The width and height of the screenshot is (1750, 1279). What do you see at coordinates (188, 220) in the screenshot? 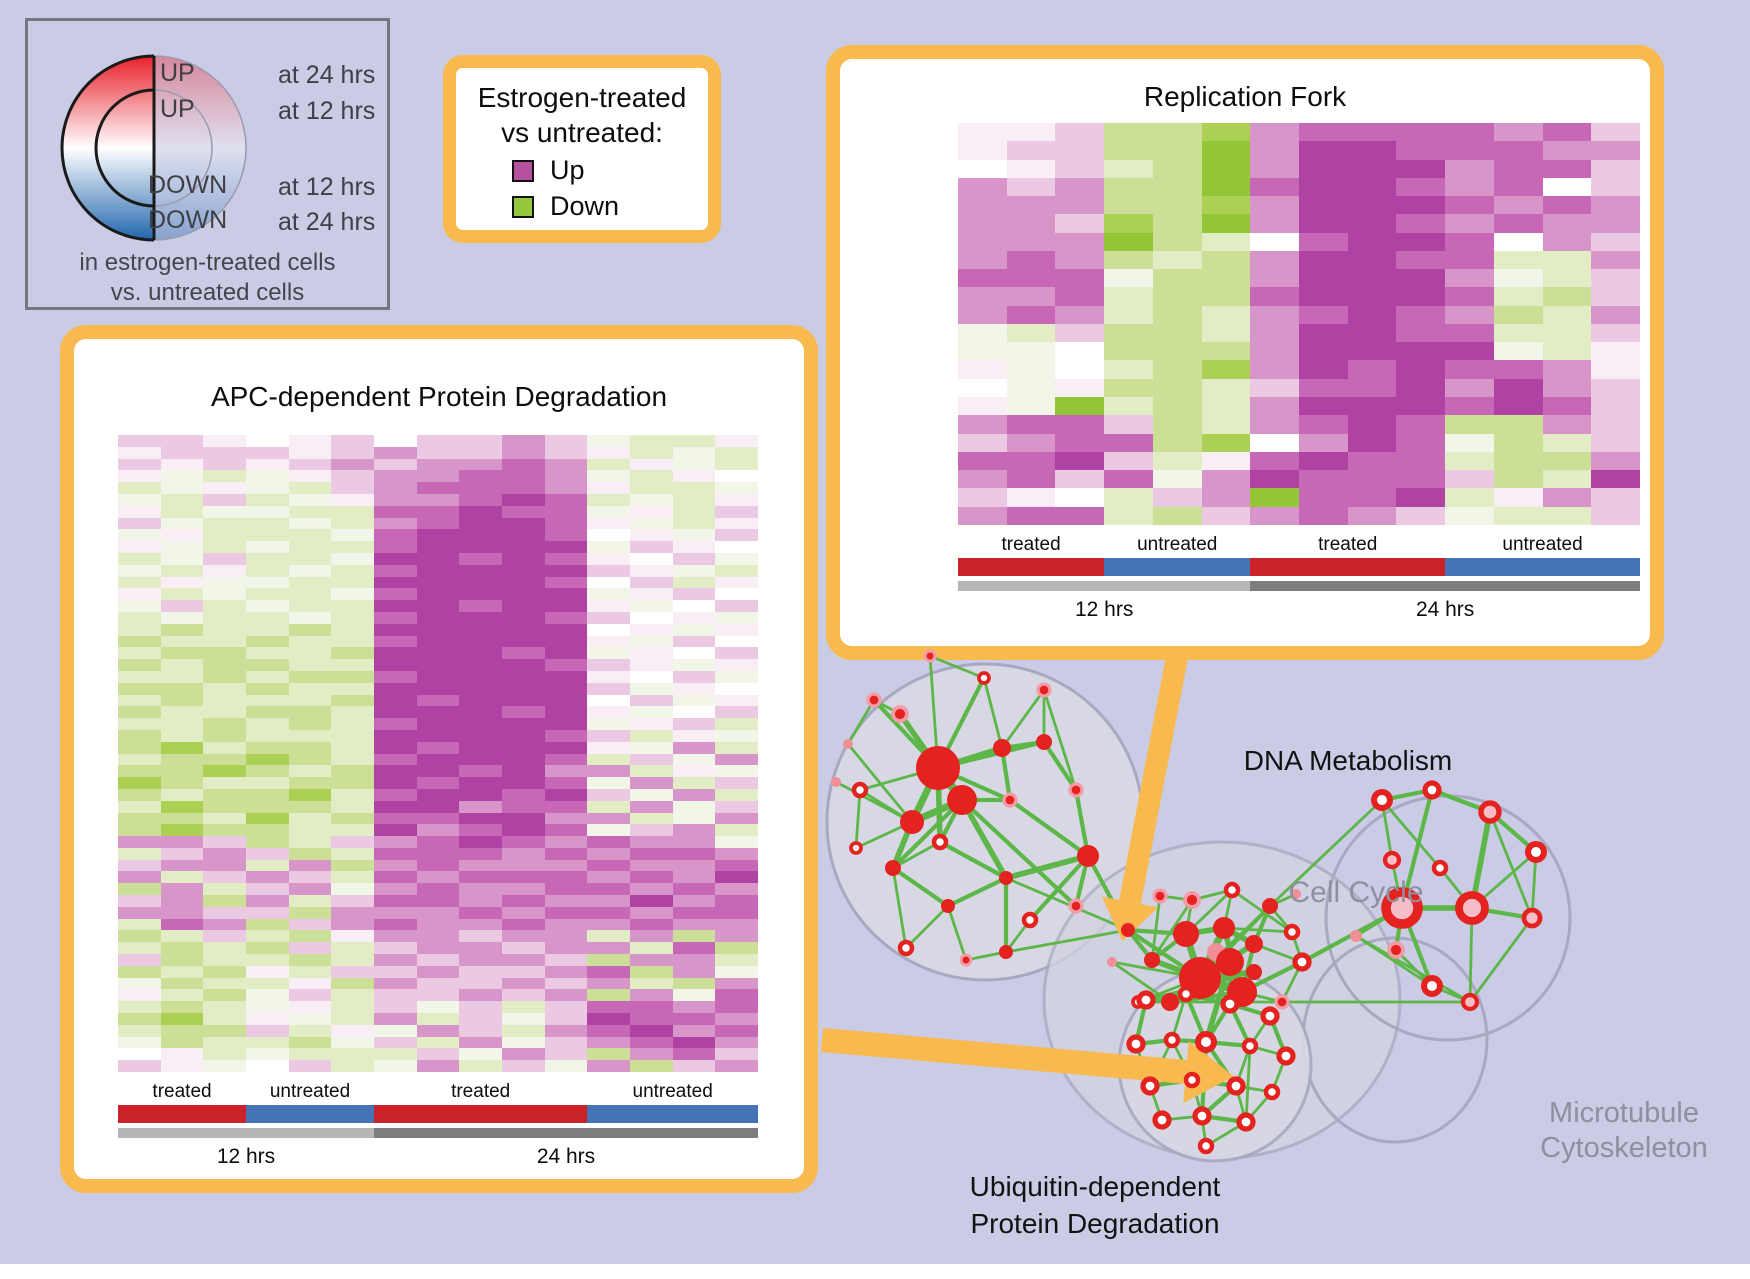
I see `legend-down-24-word: DOWN` at bounding box center [188, 220].